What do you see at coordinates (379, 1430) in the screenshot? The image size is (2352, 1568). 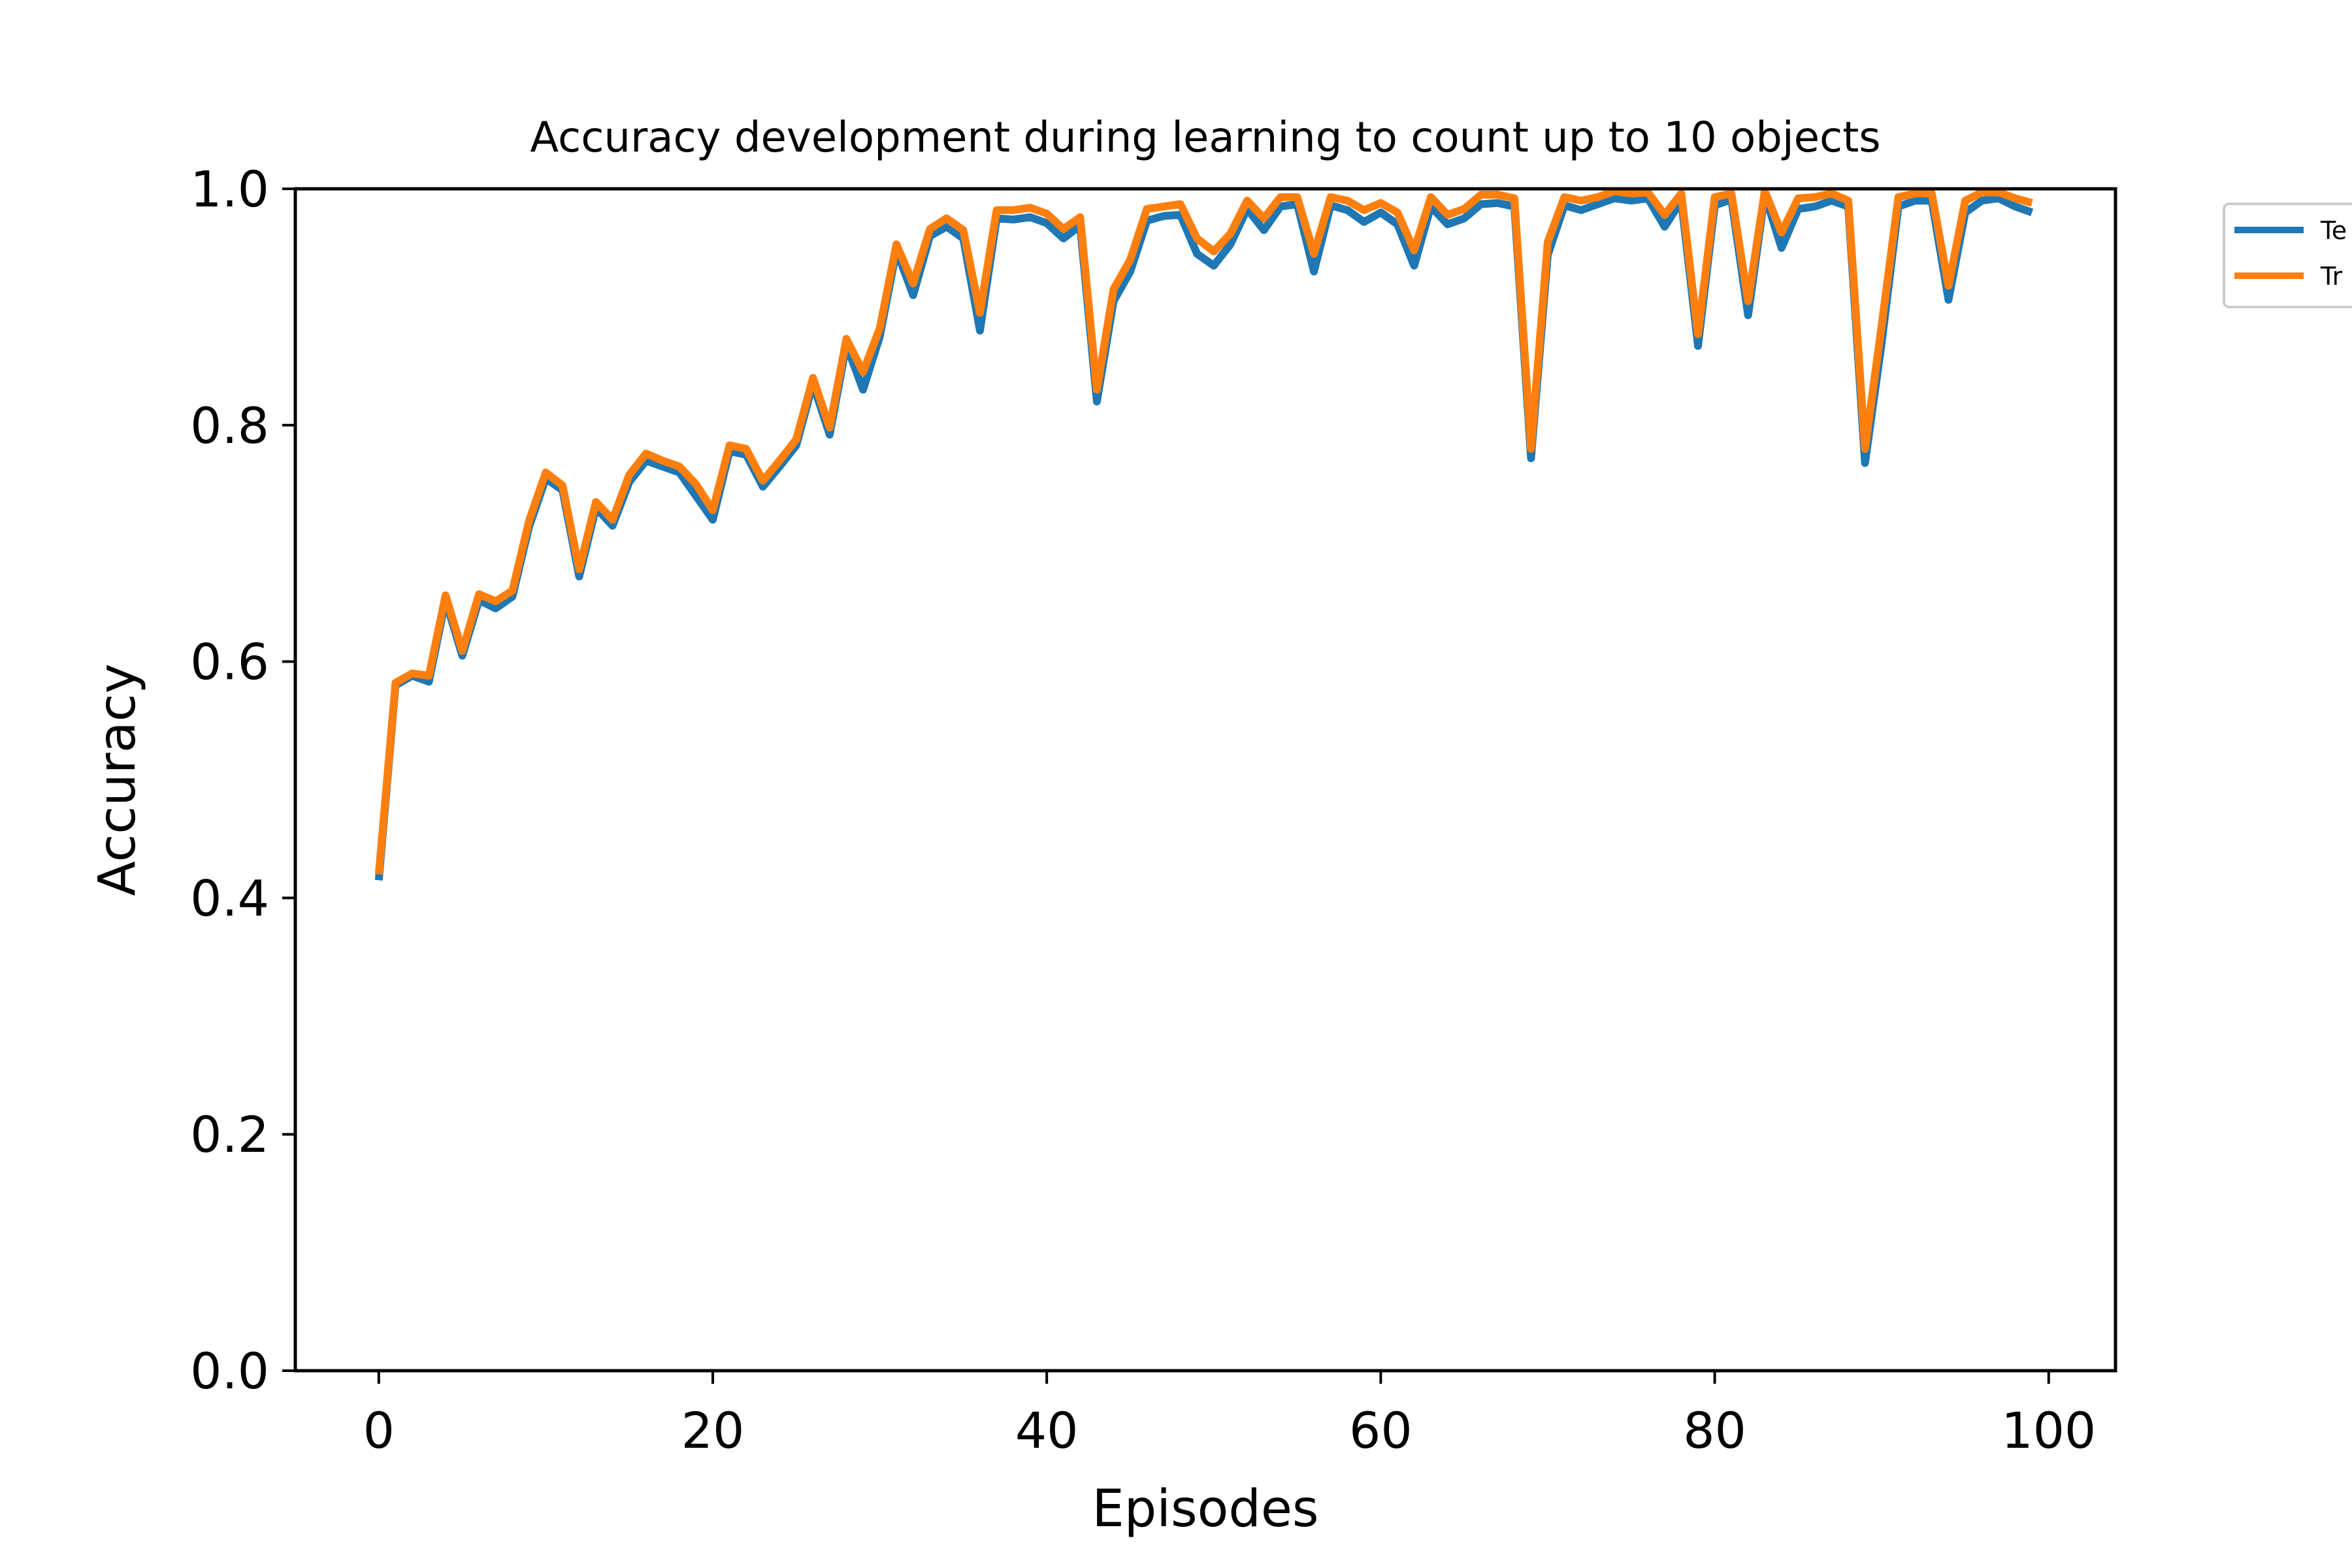 I see `x-tick-label: 0` at bounding box center [379, 1430].